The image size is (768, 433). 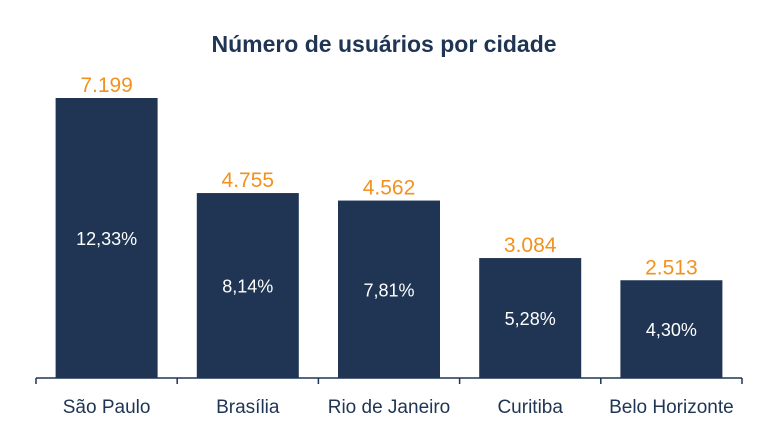 I want to click on percent-label-1: 8,14%, so click(x=247, y=287).